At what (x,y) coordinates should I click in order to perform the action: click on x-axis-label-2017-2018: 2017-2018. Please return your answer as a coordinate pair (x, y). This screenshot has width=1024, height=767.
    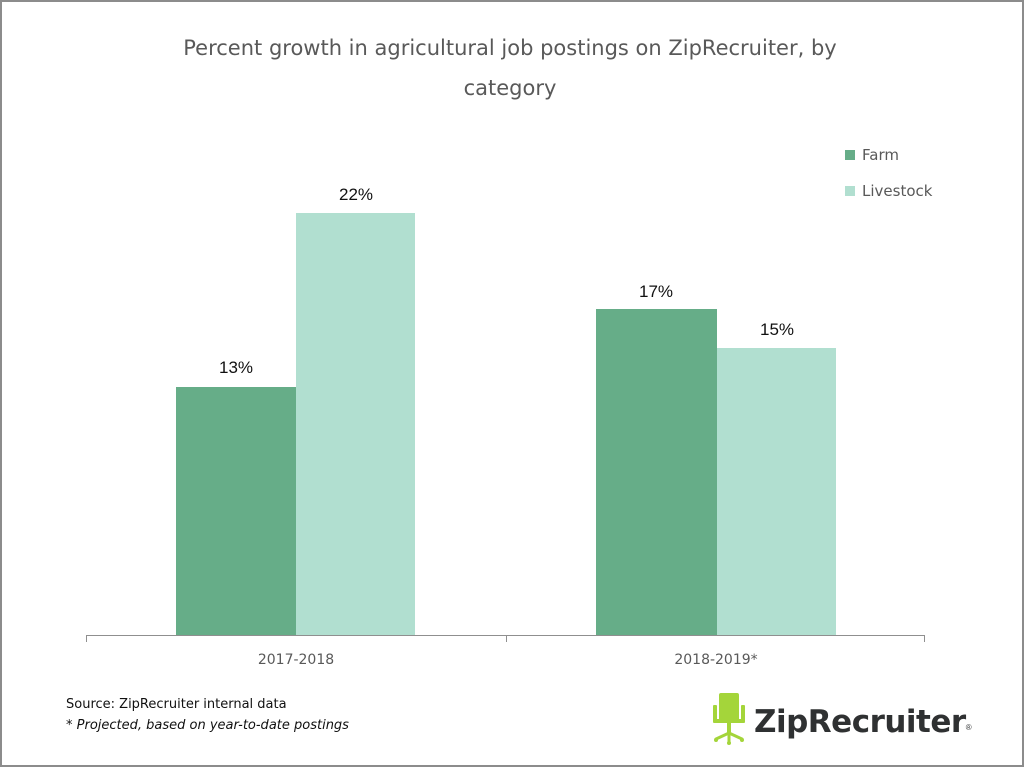
    Looking at the image, I should click on (296, 660).